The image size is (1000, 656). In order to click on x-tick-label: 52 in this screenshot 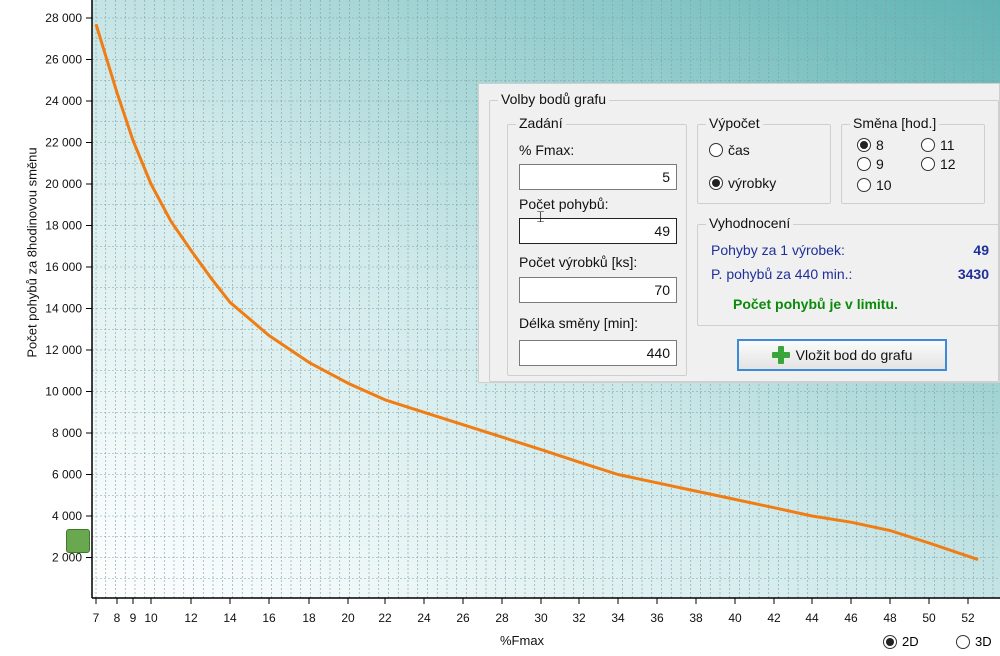, I will do `click(968, 618)`.